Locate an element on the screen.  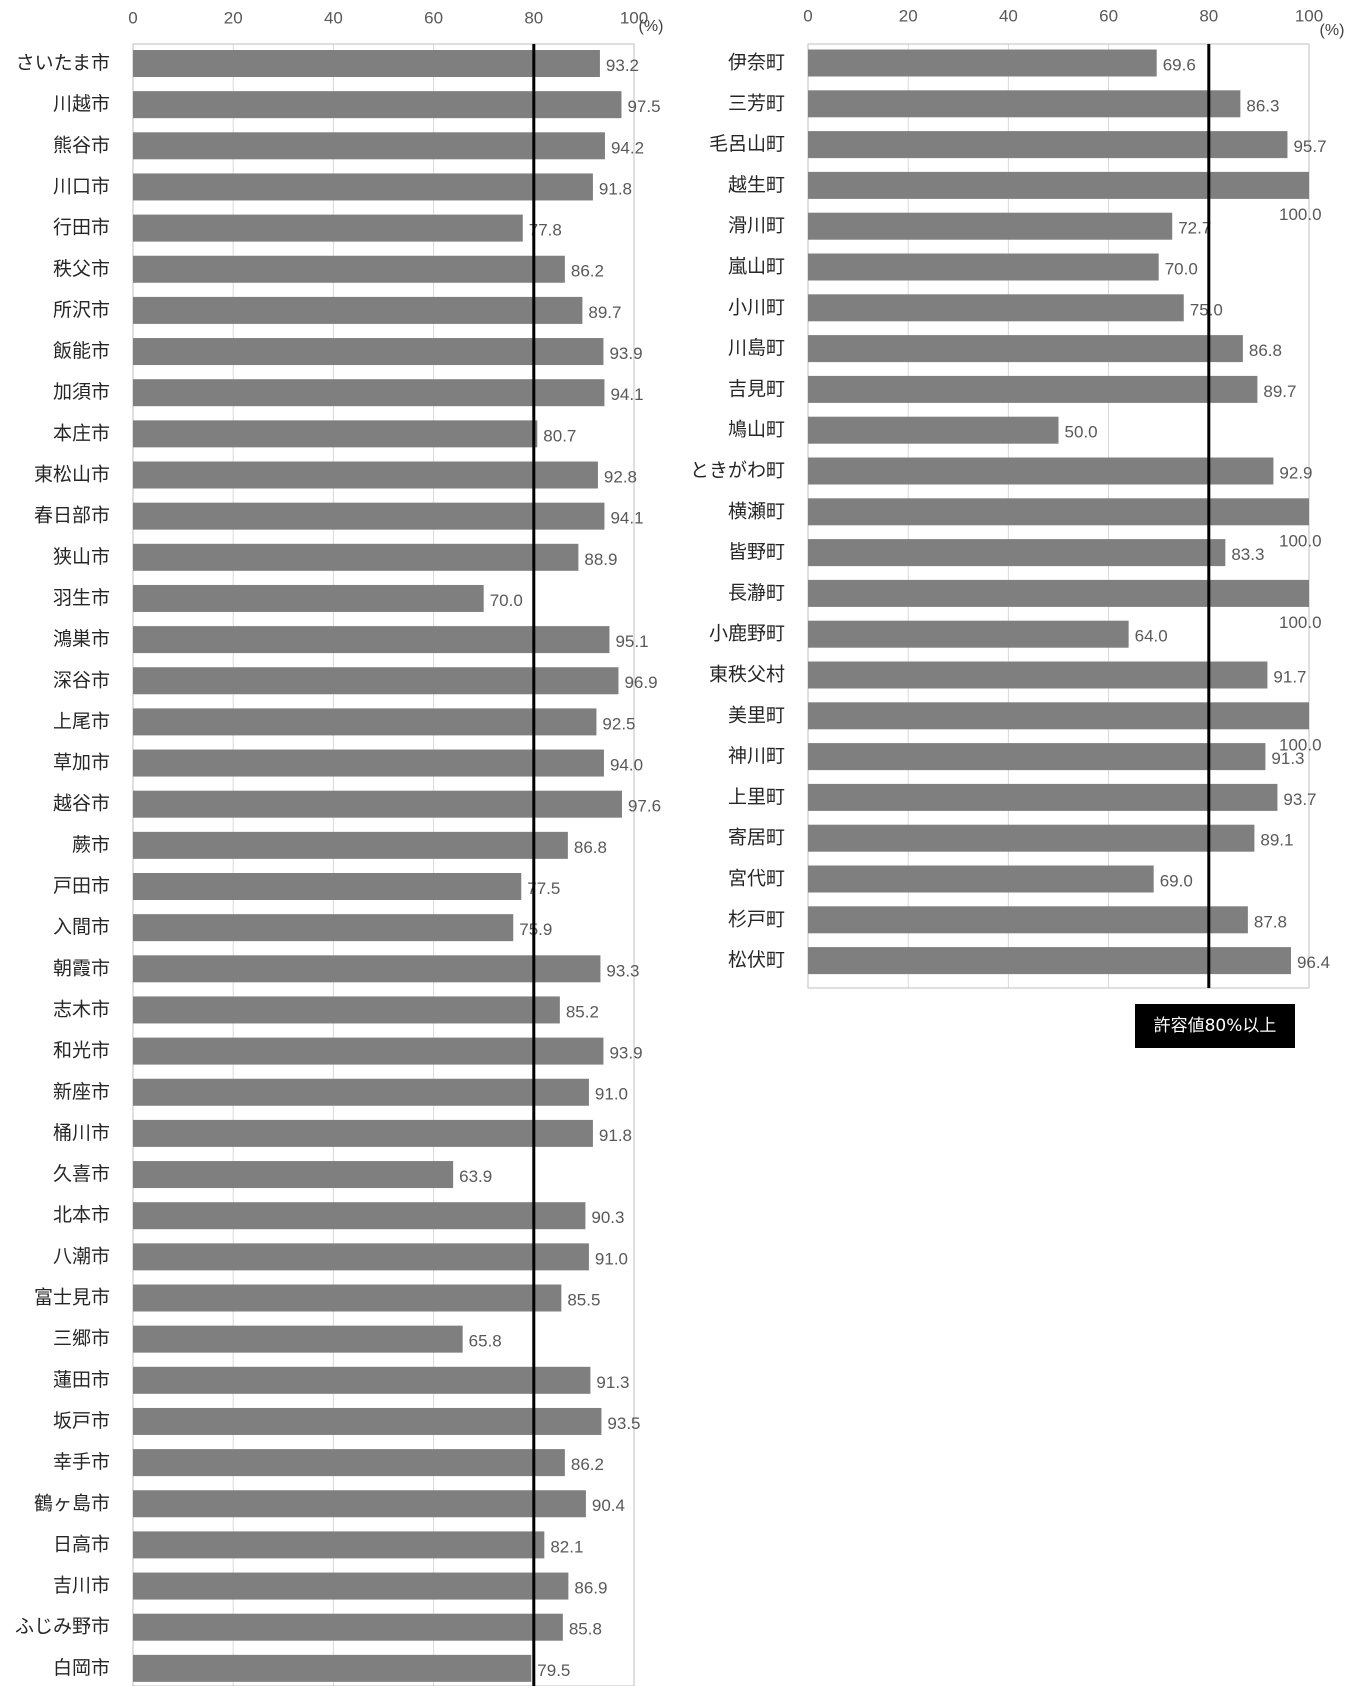
category-label: 戸田市 is located at coordinates (81, 886).